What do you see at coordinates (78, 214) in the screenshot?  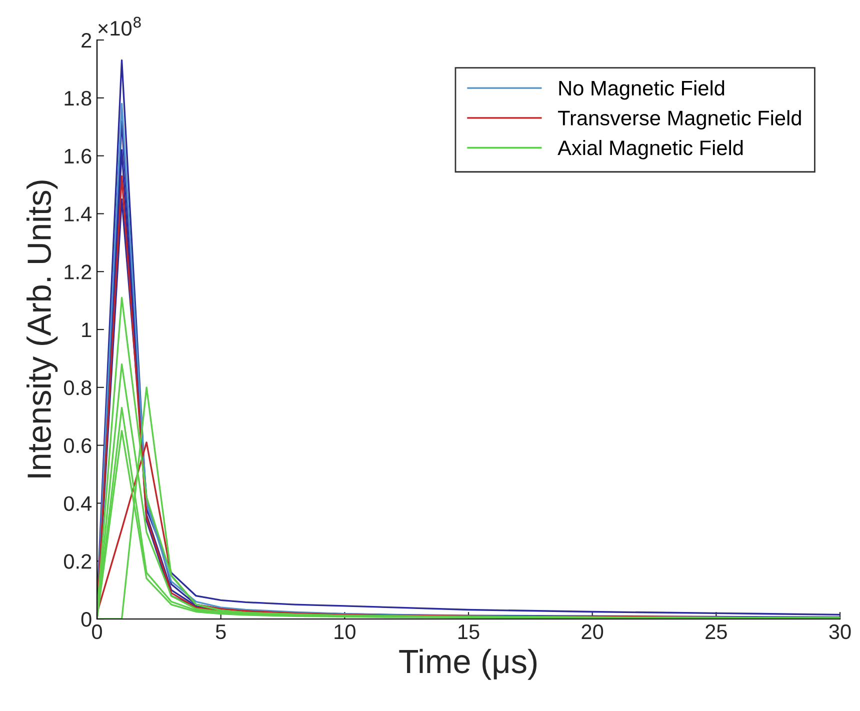 I see `y-tick-label: 1.4` at bounding box center [78, 214].